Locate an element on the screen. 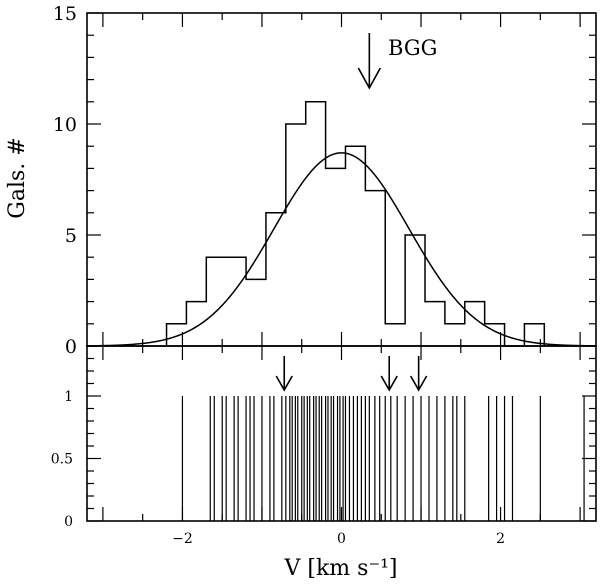  bottom-x-tick-label: 2 is located at coordinates (500, 539).